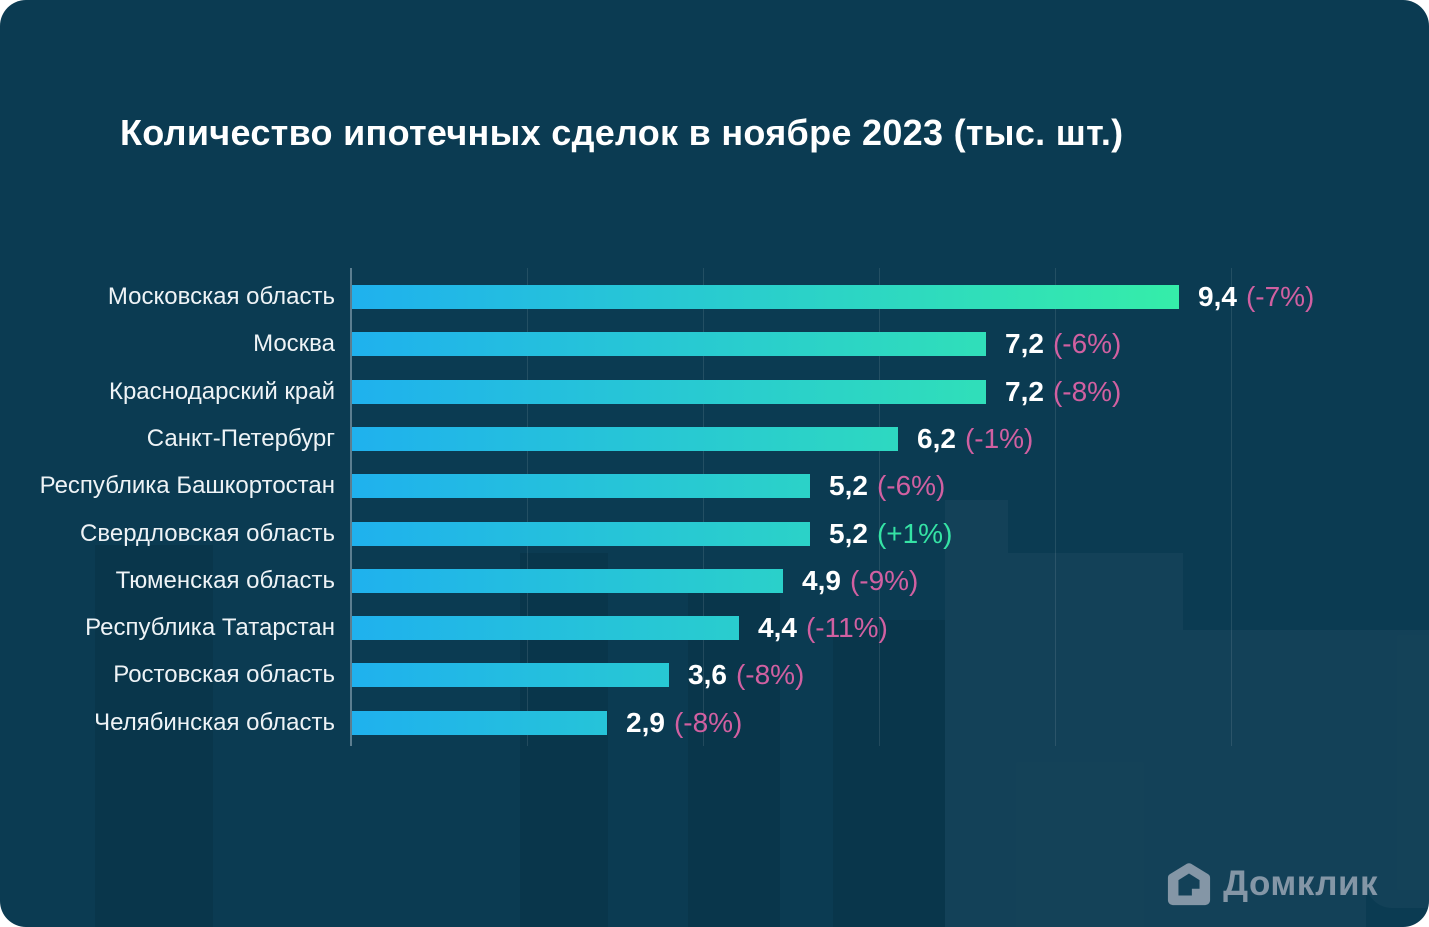  I want to click on bar-value: 4,9 (-9%), so click(860, 581).